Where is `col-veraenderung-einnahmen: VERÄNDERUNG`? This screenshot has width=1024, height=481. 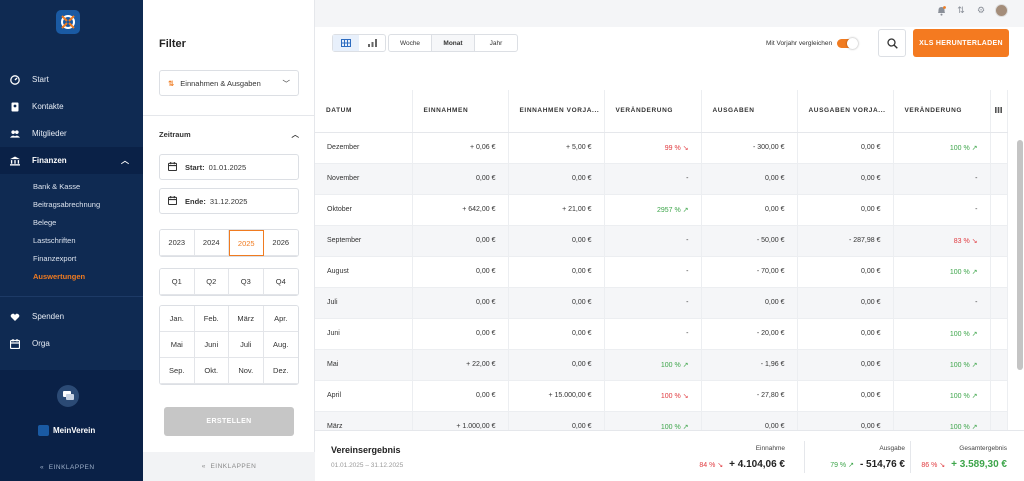
col-veraenderung-einnahmen: VERÄNDERUNG is located at coordinates (653, 111).